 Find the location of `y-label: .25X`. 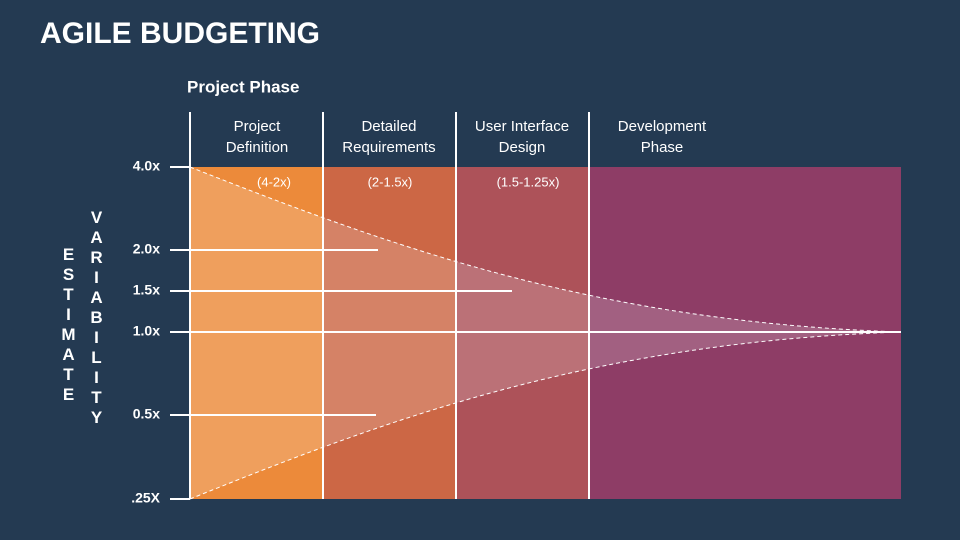

y-label: .25X is located at coordinates (145, 498).